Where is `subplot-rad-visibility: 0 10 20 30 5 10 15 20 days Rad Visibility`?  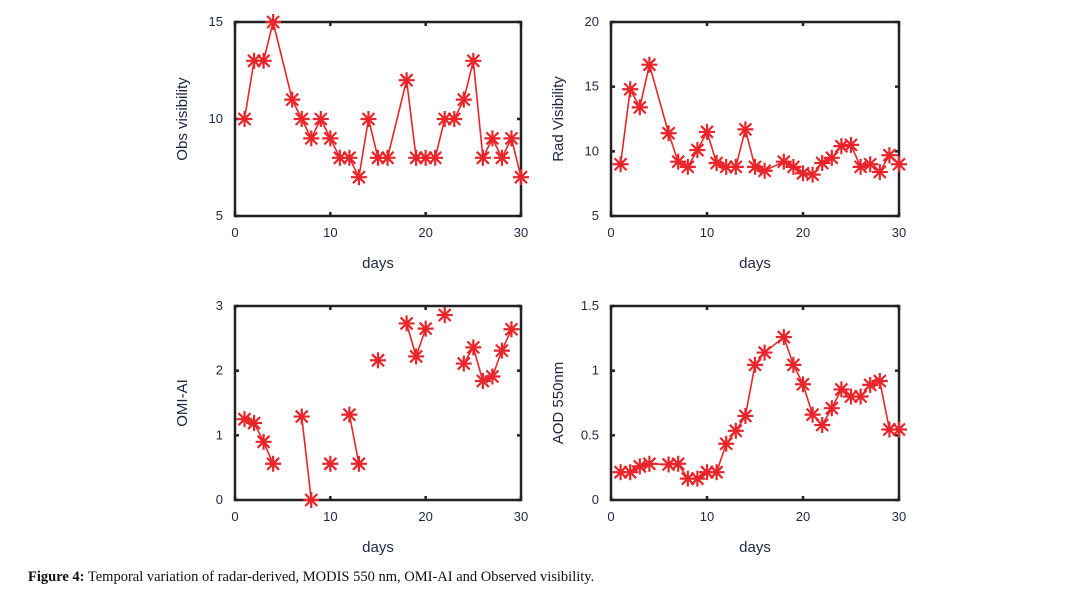 subplot-rad-visibility: 0 10 20 30 5 10 15 20 days Rad Visibility is located at coordinates (728, 143).